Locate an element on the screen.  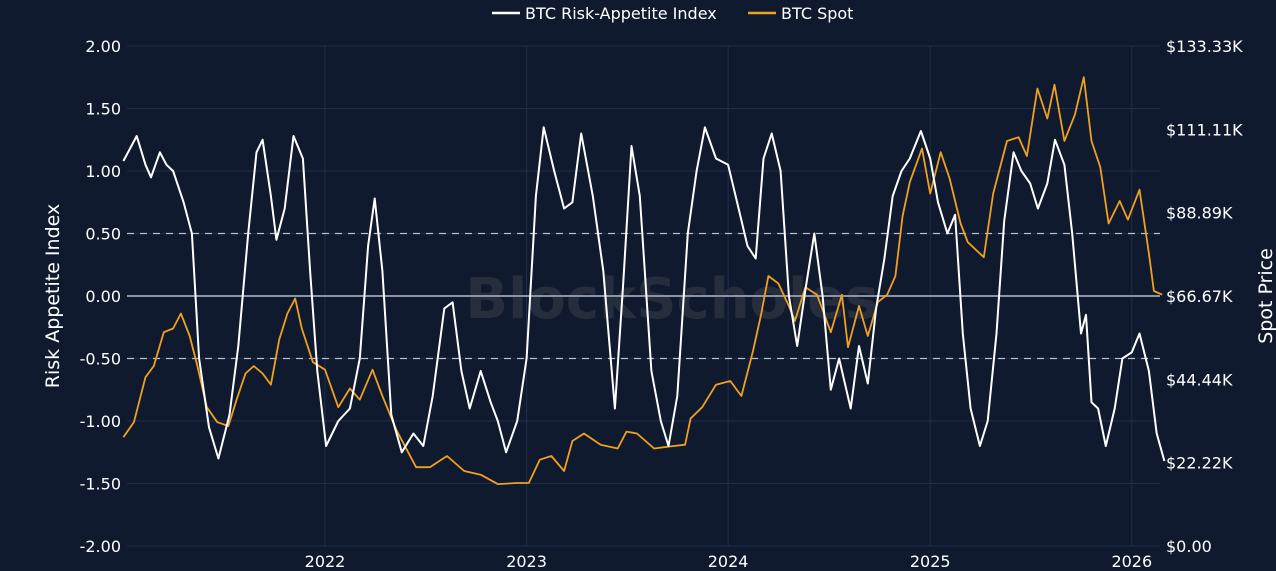
y-left-ticks: 2.00 1.50 1.00 0.50 0.00 -0.50 -1.00 -1.50 -2.00 is located at coordinates (100, 296).